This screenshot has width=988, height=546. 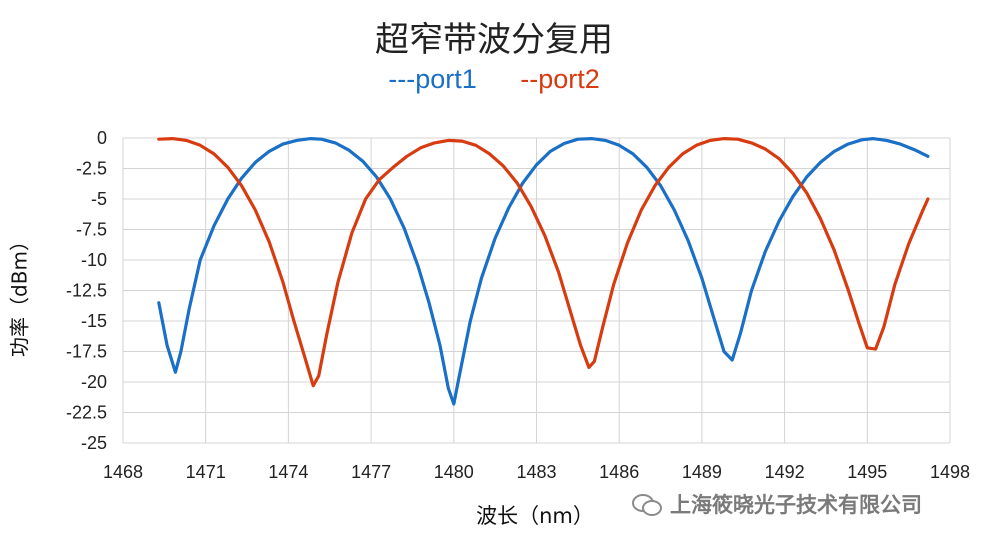 What do you see at coordinates (494, 40) in the screenshot?
I see `chart-title: 超窄带波分复用` at bounding box center [494, 40].